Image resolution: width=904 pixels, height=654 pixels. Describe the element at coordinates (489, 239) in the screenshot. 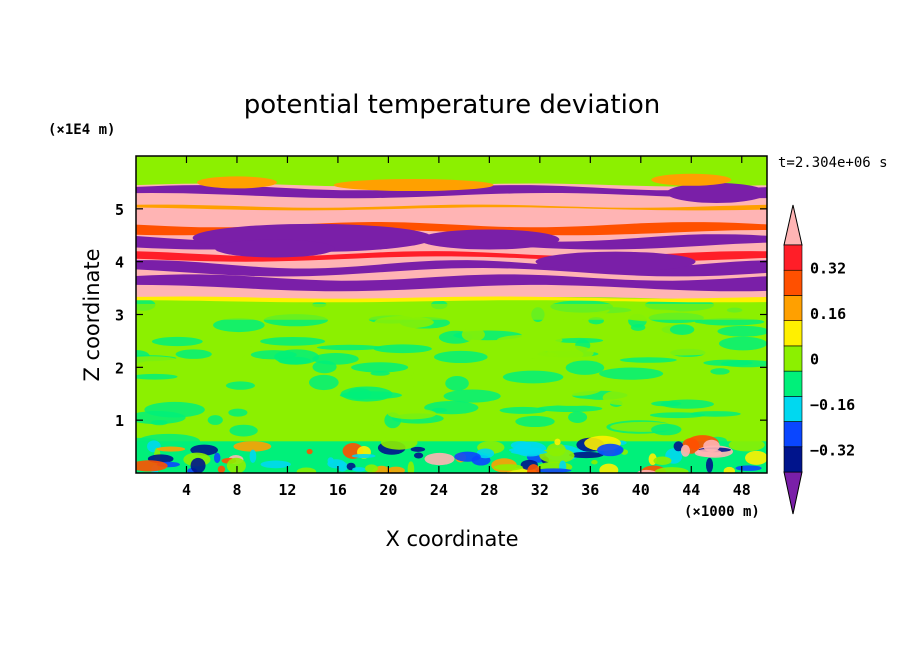

I see `field-cell` at that location.